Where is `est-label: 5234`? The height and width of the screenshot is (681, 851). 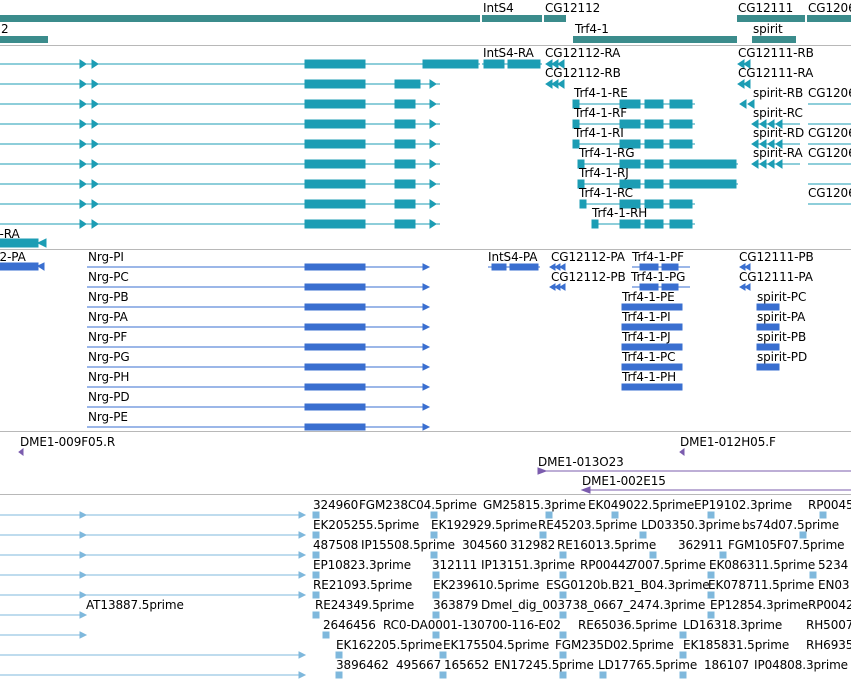
est-label: 5234 is located at coordinates (833, 565).